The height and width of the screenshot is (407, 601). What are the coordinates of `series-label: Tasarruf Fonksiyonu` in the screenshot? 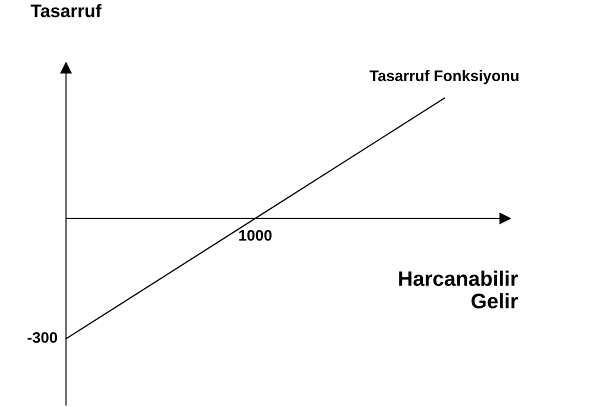 It's located at (444, 77).